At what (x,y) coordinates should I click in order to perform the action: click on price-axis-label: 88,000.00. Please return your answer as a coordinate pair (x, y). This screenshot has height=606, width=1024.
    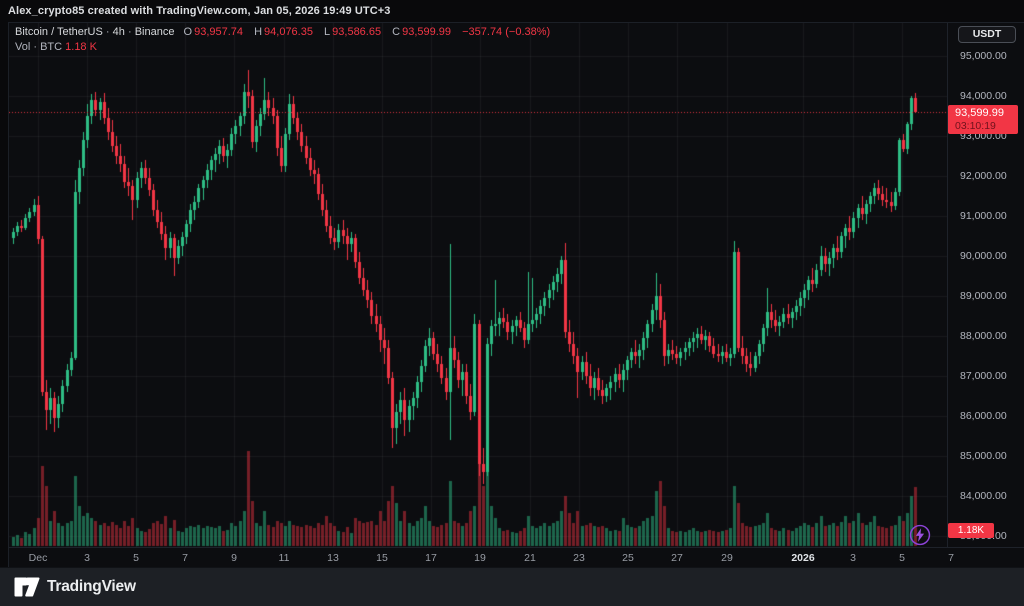
    Looking at the image, I should click on (983, 336).